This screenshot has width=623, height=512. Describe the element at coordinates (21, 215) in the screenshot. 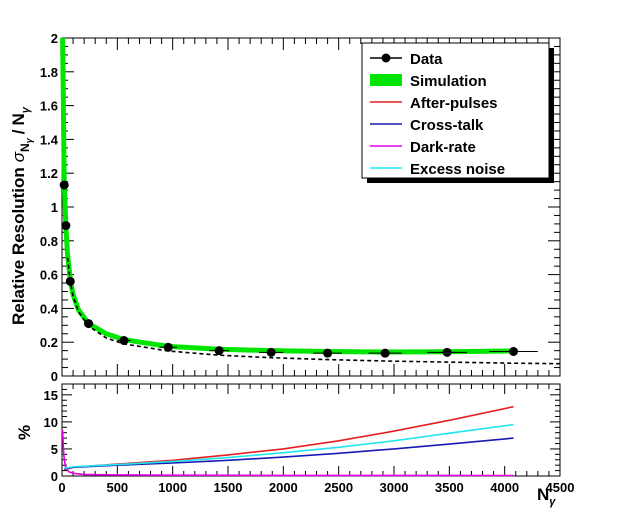

I see `main-y-axis-label: Relative ResolutionσNγ/Nγ` at that location.